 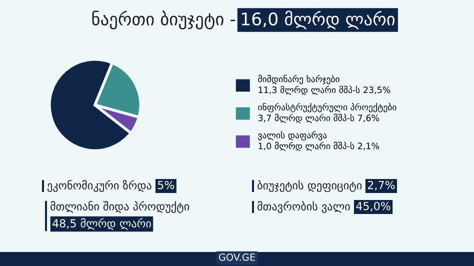 I want to click on legend-label: მიმდინარე ხარჯები, so click(x=299, y=79).